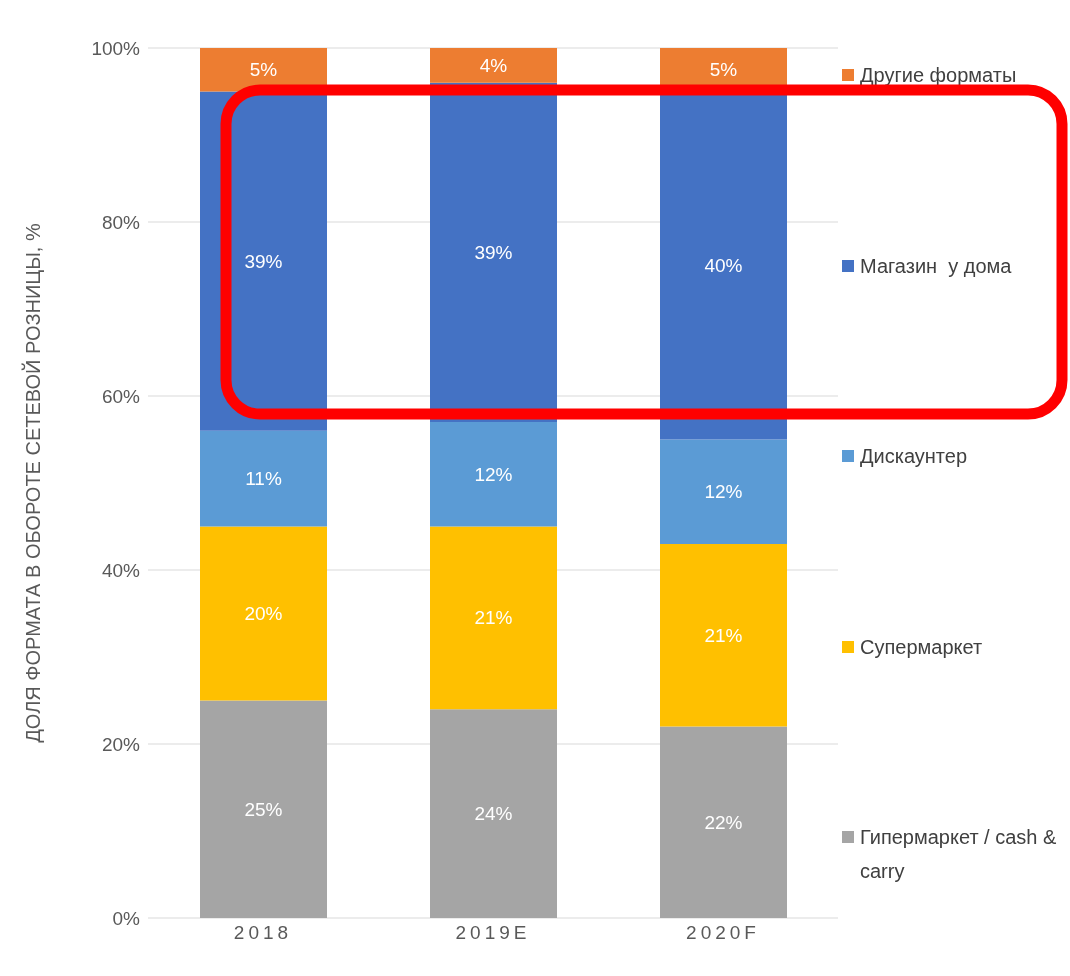 This screenshot has width=1070, height=976. I want to click on x-tick-label: 2018, so click(263, 933).